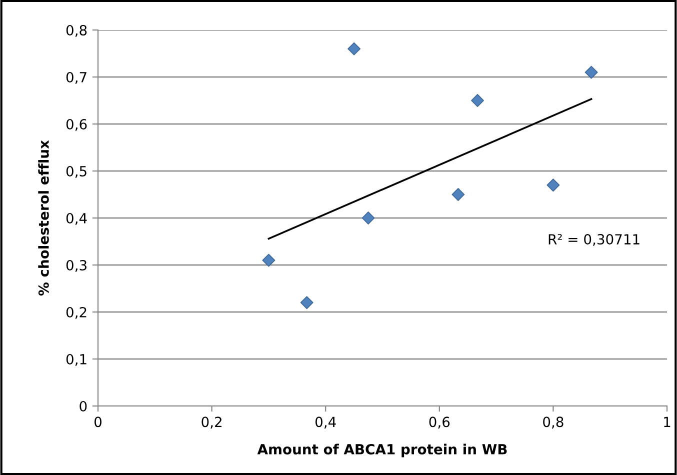  I want to click on x-tick-label: 0,4, so click(325, 422).